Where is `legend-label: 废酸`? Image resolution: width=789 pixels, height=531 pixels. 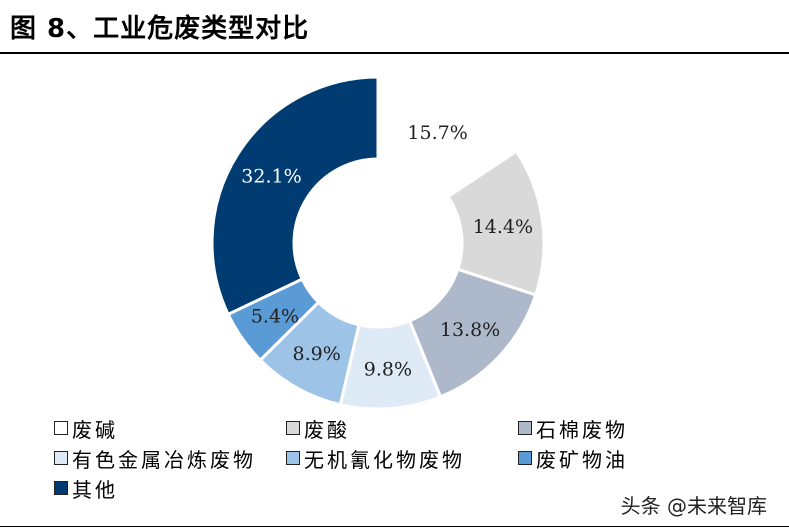 legend-label: 废酸 is located at coordinates (327, 429).